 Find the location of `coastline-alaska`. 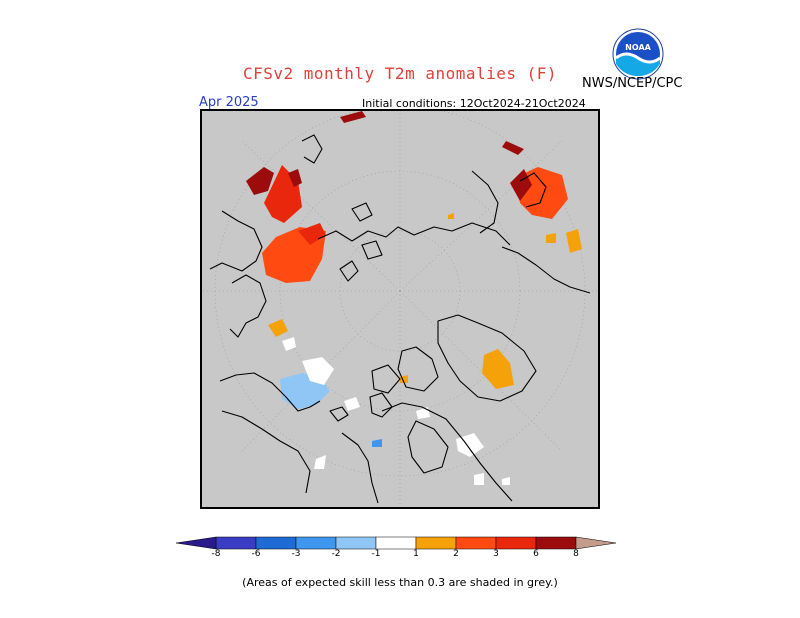

coastline-alaska is located at coordinates (487, 358).